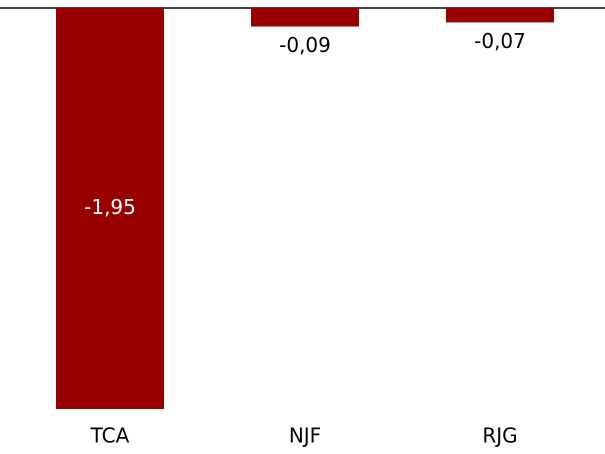 This screenshot has height=454, width=605. What do you see at coordinates (305, 436) in the screenshot?
I see `x-tick-label: NJF` at bounding box center [305, 436].